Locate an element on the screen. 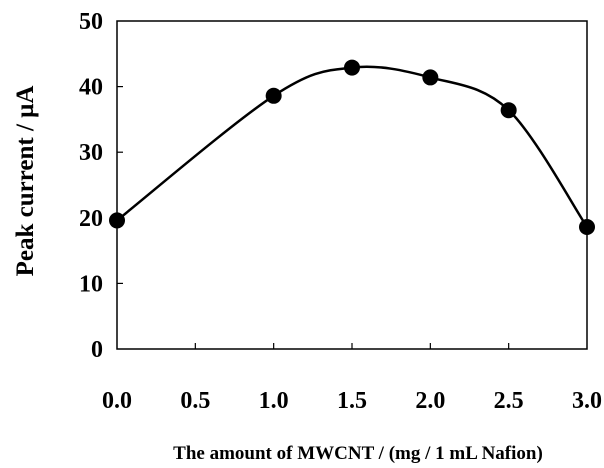 The image size is (604, 468). y-tick-label: 50 is located at coordinates (91, 22).